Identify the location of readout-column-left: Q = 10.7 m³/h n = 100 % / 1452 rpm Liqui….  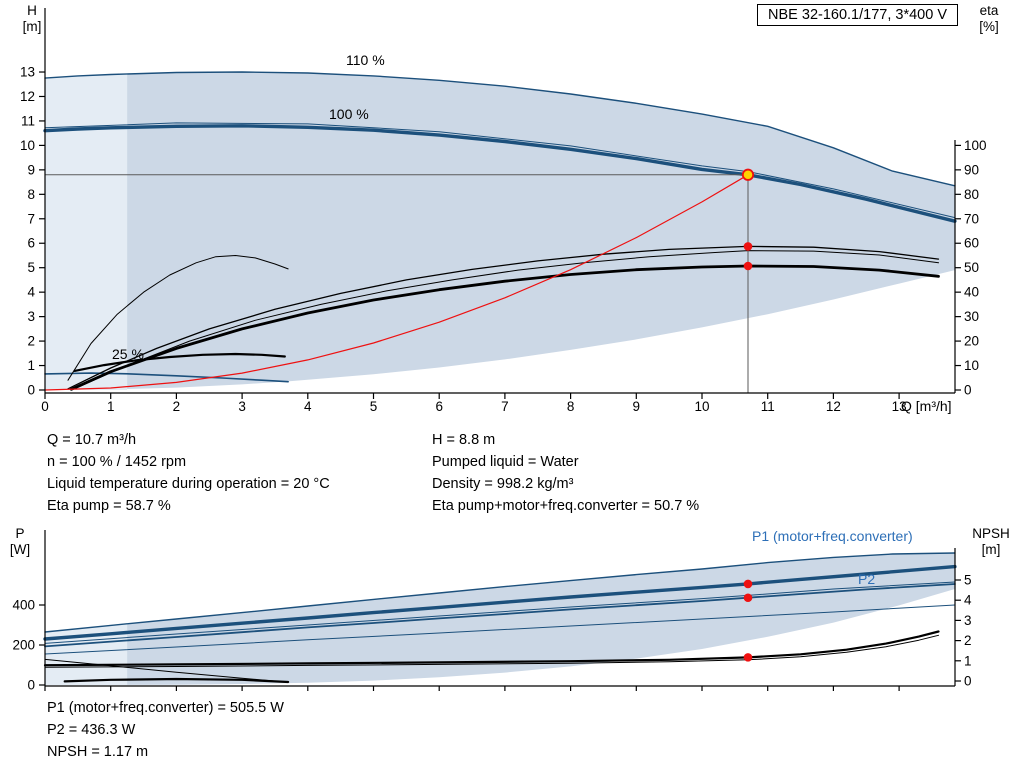
(188, 473).